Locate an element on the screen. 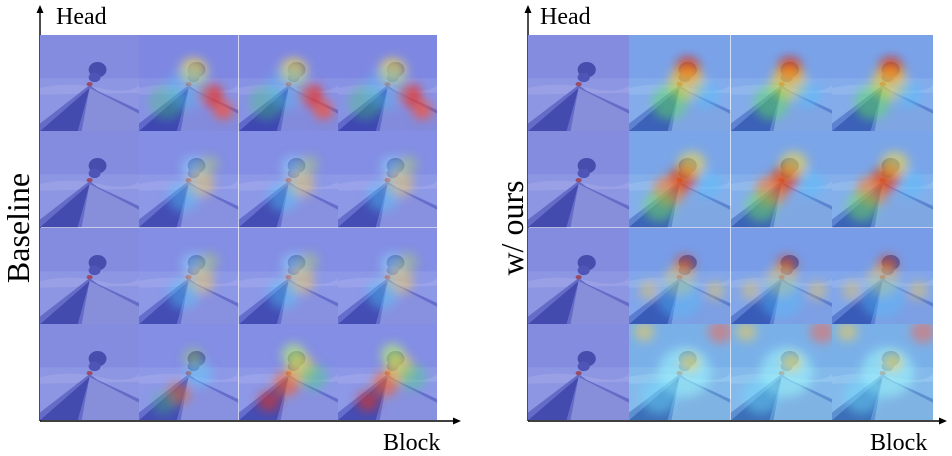 Image resolution: width=952 pixels, height=456 pixels. row-group-label: w/ ours is located at coordinates (512, 228).